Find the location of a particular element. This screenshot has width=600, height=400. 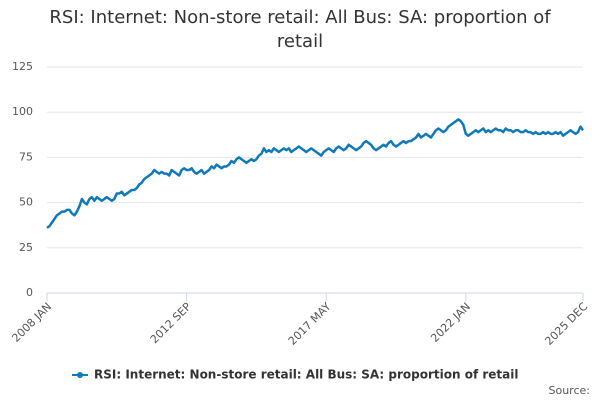

x-tick-label: 2008 JAN is located at coordinates (31, 322).